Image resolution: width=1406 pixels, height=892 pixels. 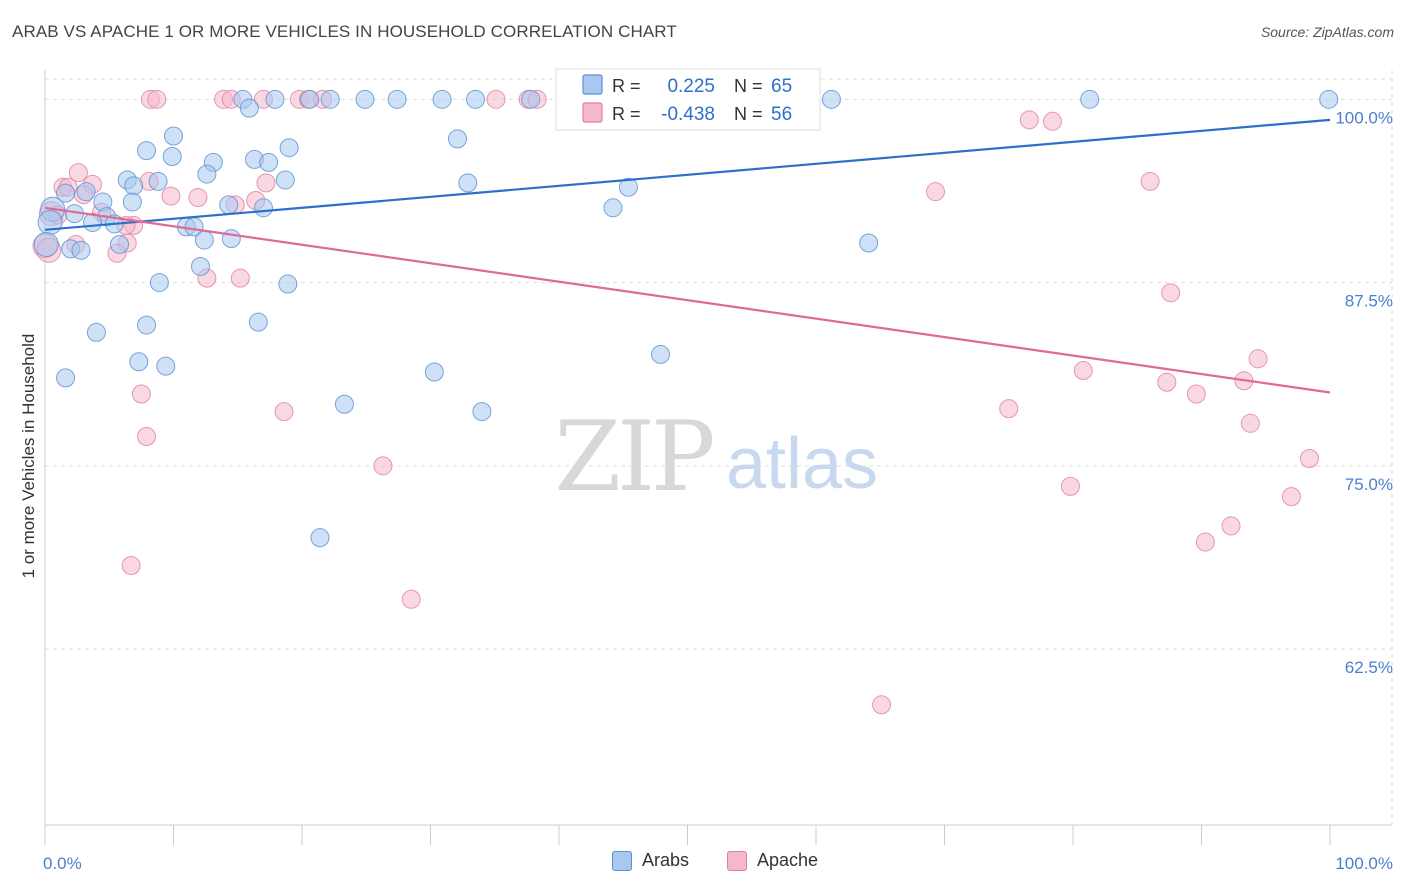 I want to click on y-tick-label-1: 75.0%, so click(x=1369, y=484).